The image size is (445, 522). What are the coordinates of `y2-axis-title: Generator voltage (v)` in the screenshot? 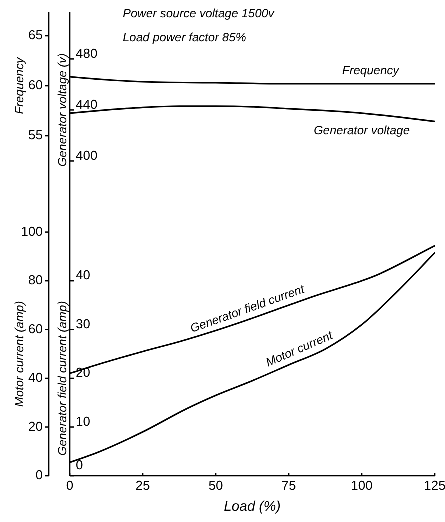 It's located at (62, 110).